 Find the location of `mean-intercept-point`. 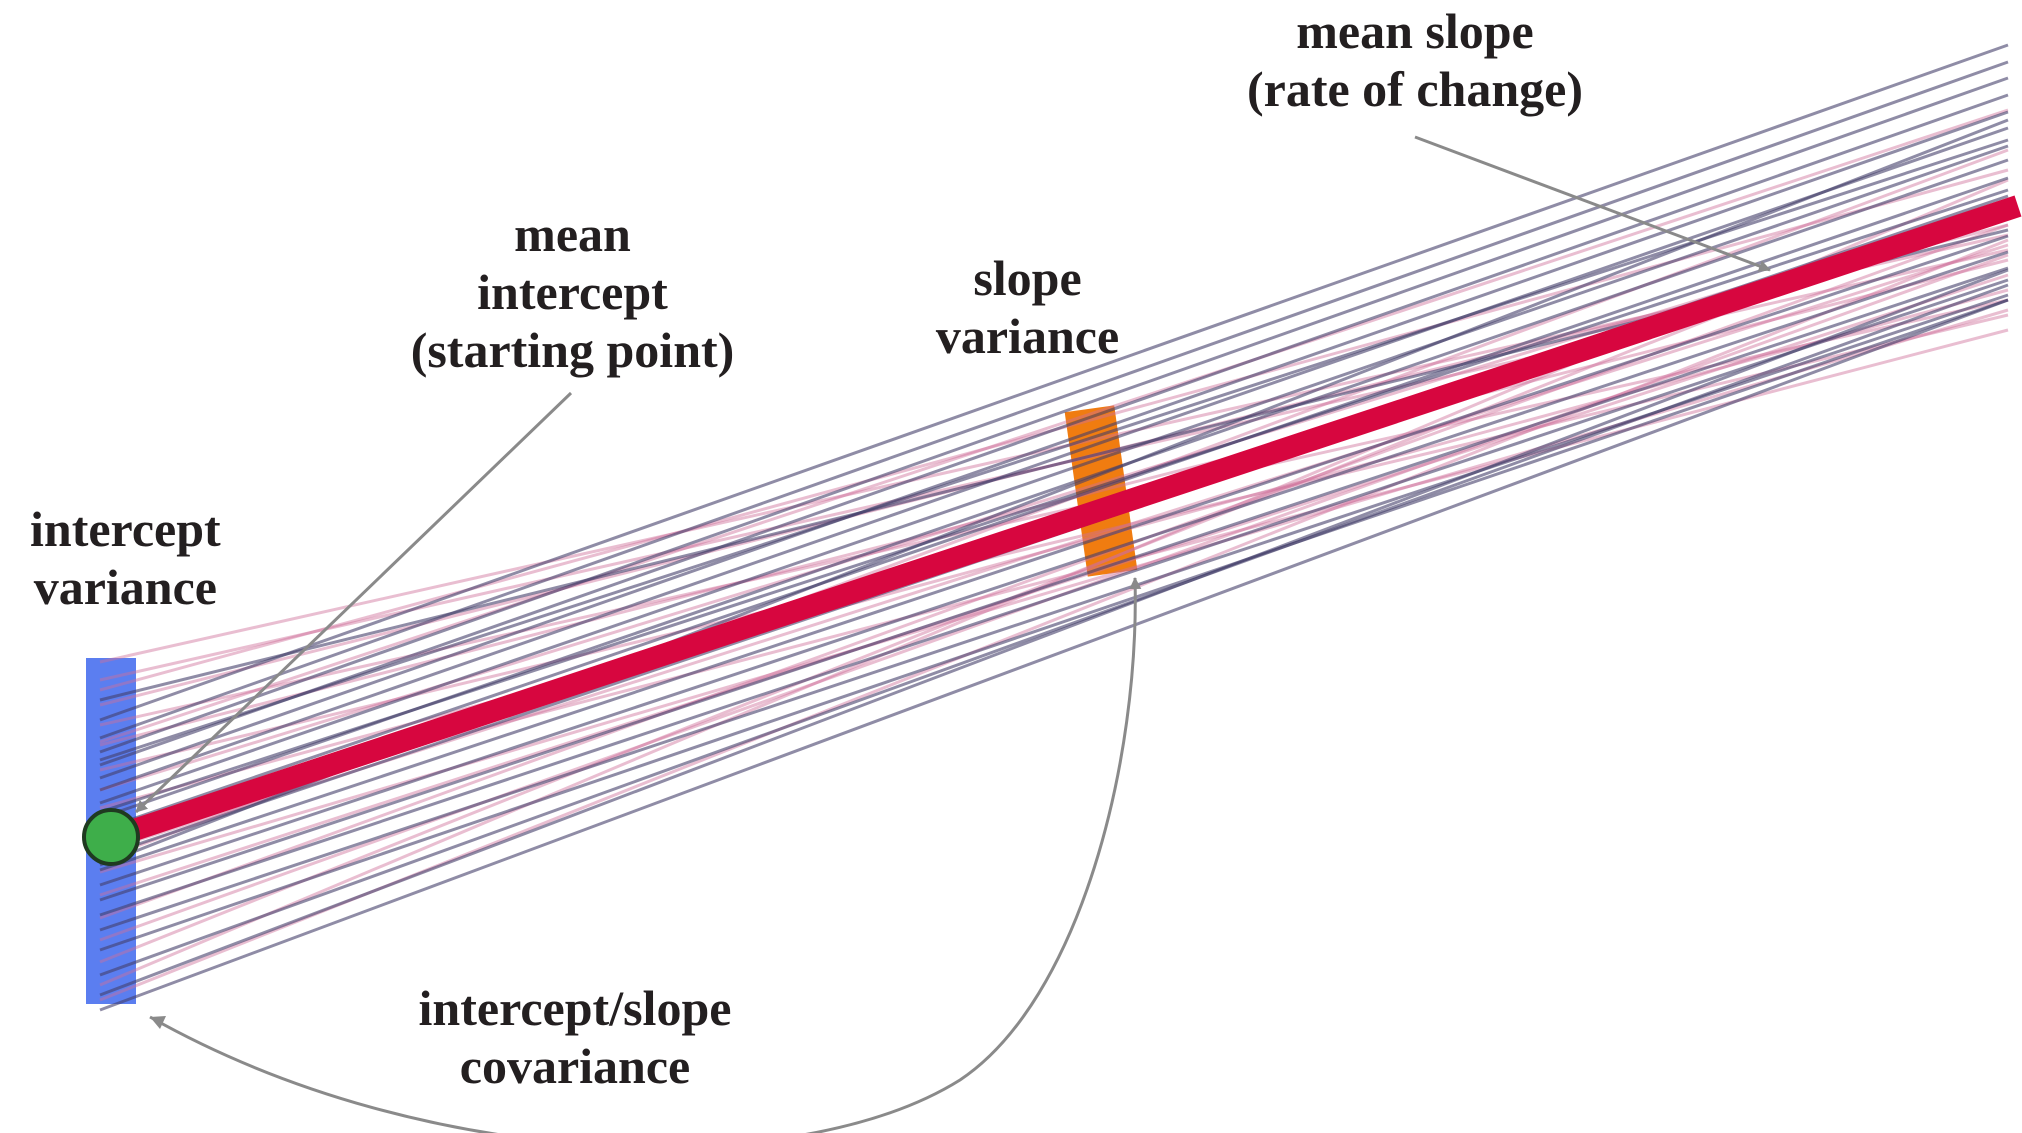

mean-intercept-point is located at coordinates (111, 837).